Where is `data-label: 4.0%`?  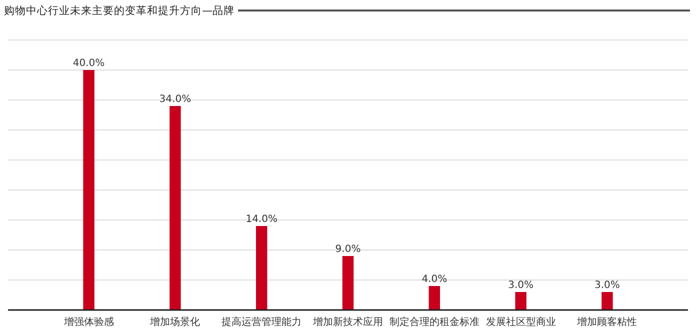 data-label: 4.0% is located at coordinates (435, 279).